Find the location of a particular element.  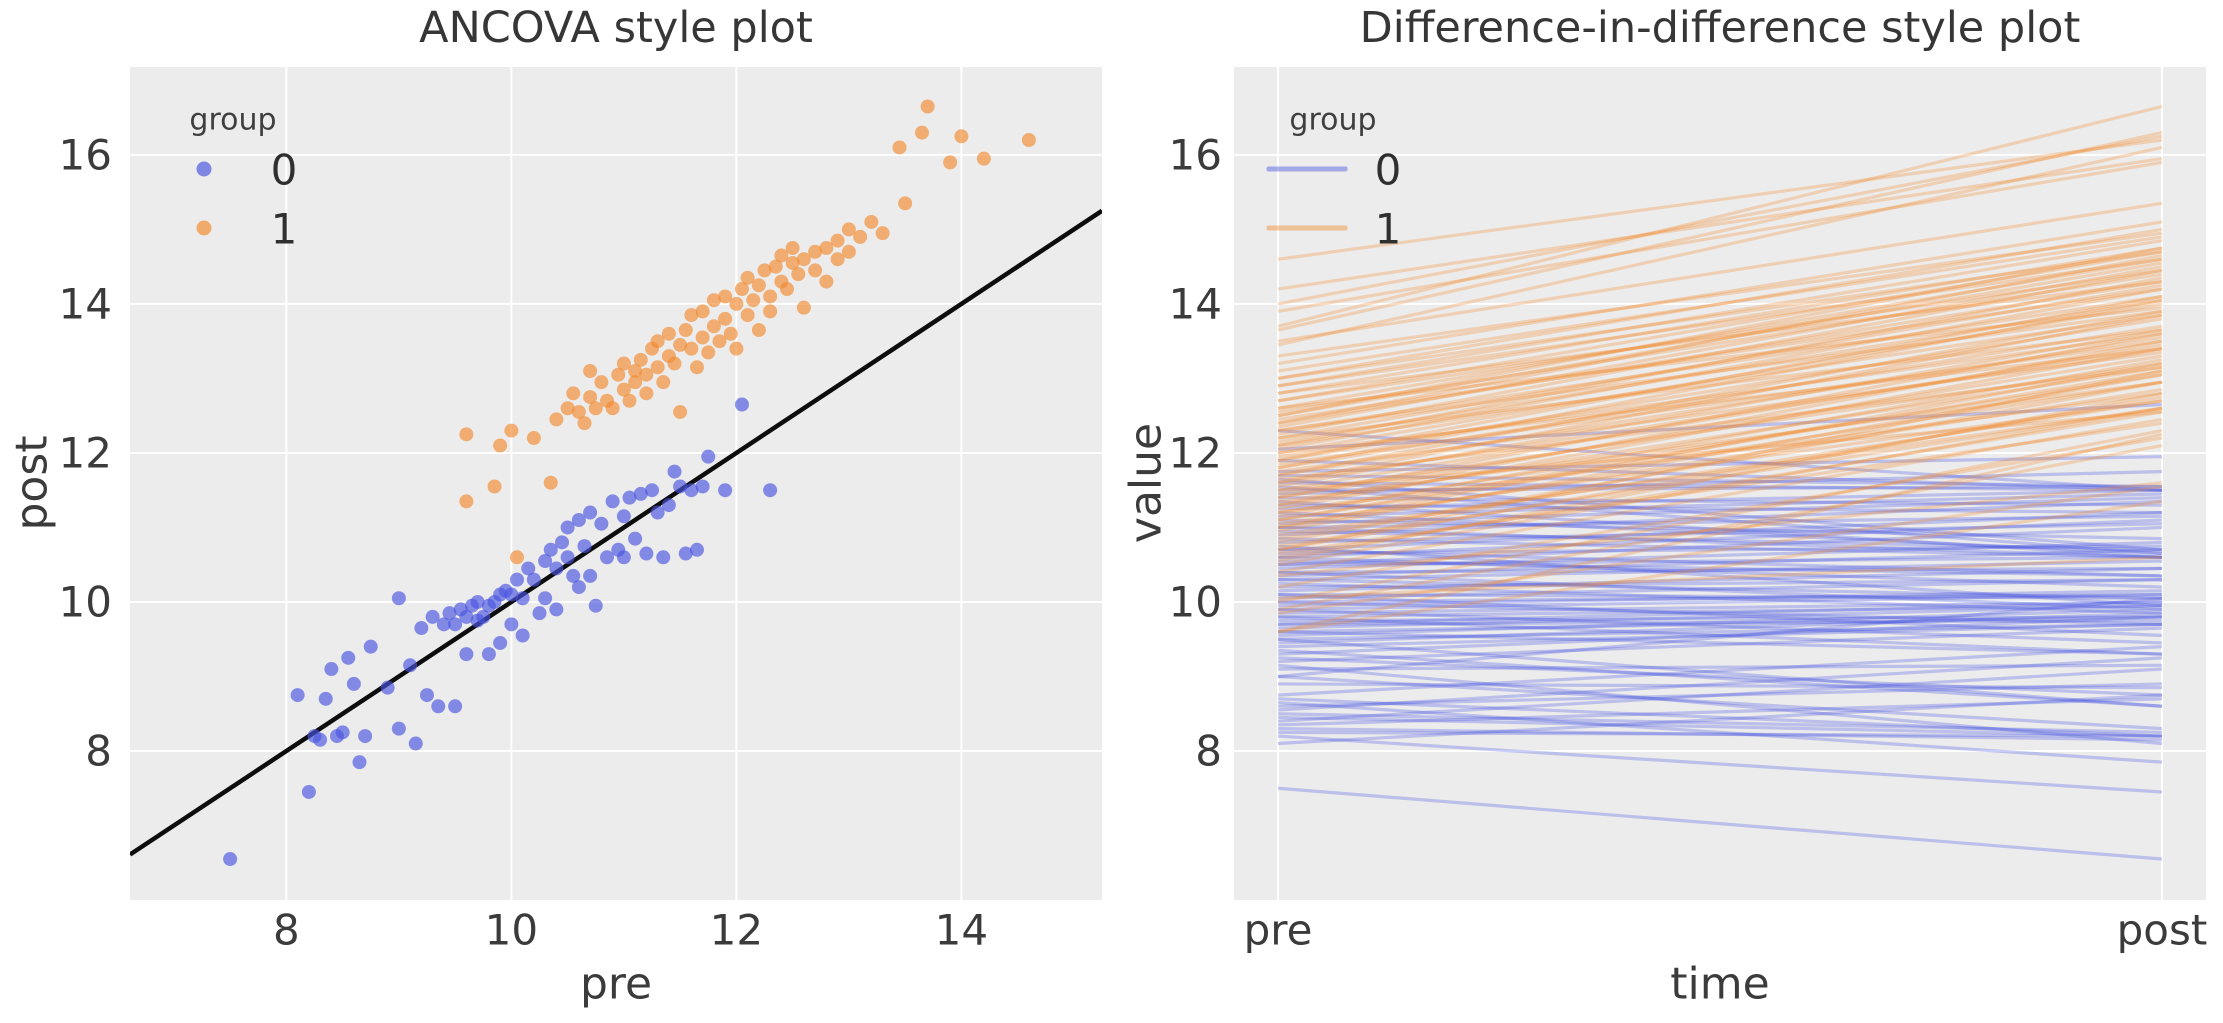

ancova-y-tick-label: 10 is located at coordinates (85, 602).